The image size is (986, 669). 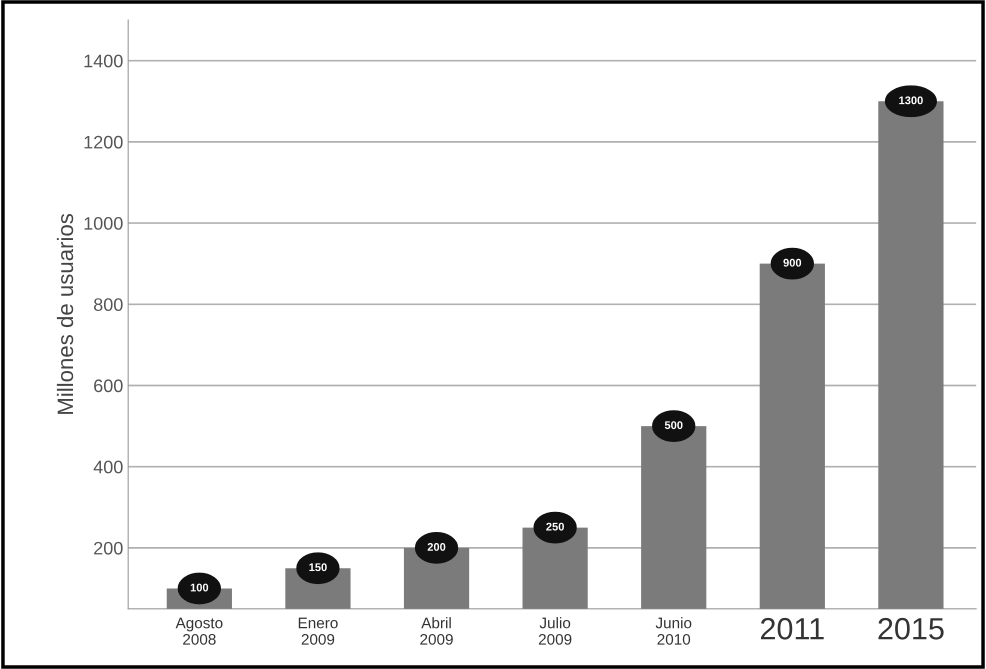 What do you see at coordinates (437, 547) in the screenshot?
I see `data-label: 200` at bounding box center [437, 547].